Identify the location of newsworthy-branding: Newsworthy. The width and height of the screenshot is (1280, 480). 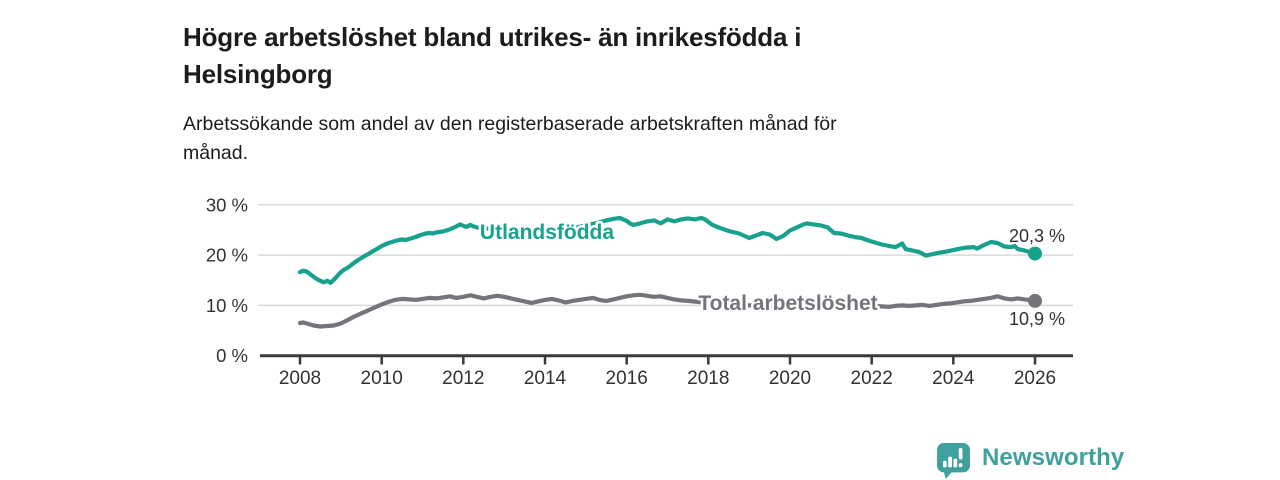
(1030, 460).